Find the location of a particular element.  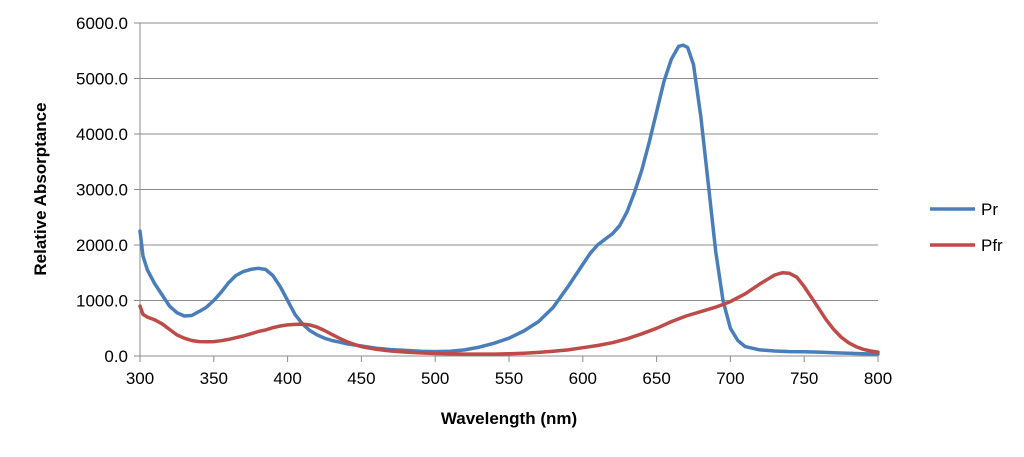

y-tick-labels: 0.0 1000.0 2000.0 3000.0 4000.0 5000.0 6000.0 is located at coordinates (102, 190).